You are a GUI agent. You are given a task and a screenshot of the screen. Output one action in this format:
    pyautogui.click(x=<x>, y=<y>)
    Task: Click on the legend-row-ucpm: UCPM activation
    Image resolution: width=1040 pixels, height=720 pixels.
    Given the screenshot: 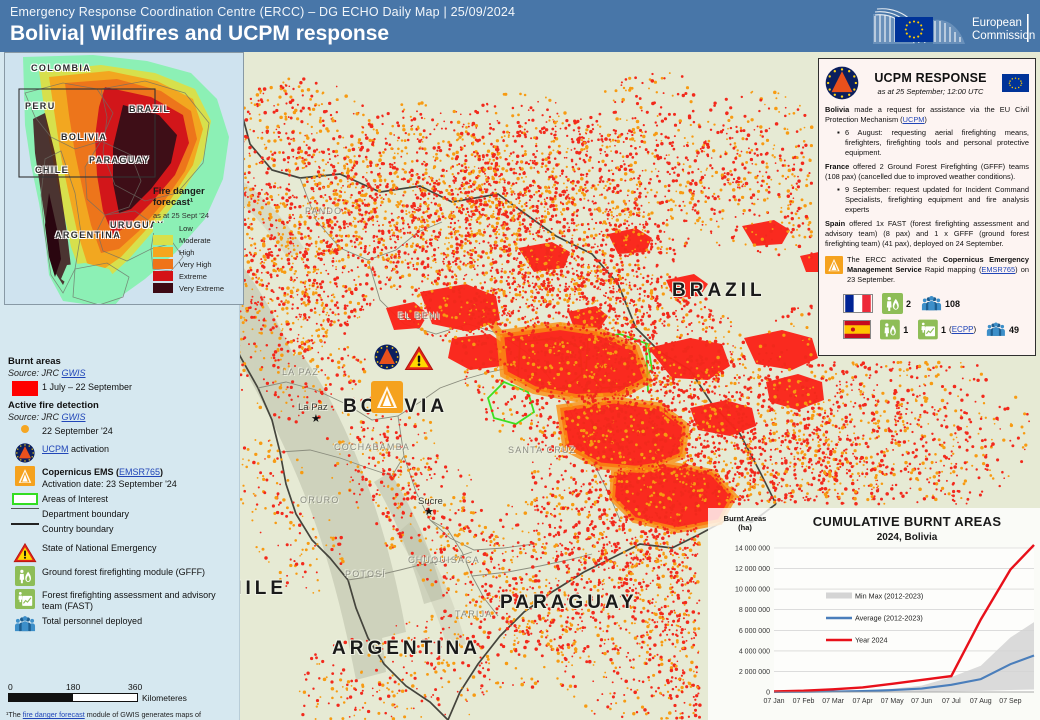 What is the action you would take?
    pyautogui.click(x=123, y=453)
    